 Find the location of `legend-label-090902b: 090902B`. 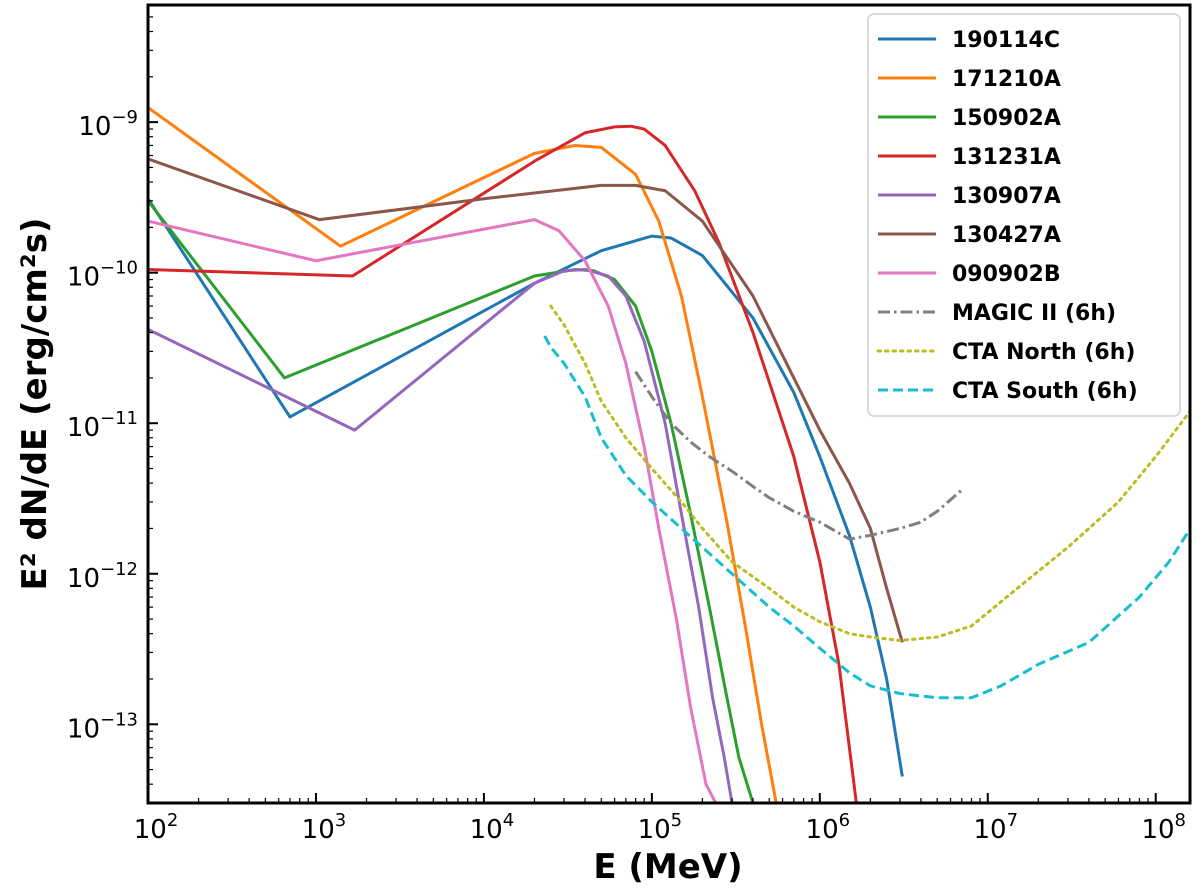

legend-label-090902b: 090902B is located at coordinates (1006, 274).